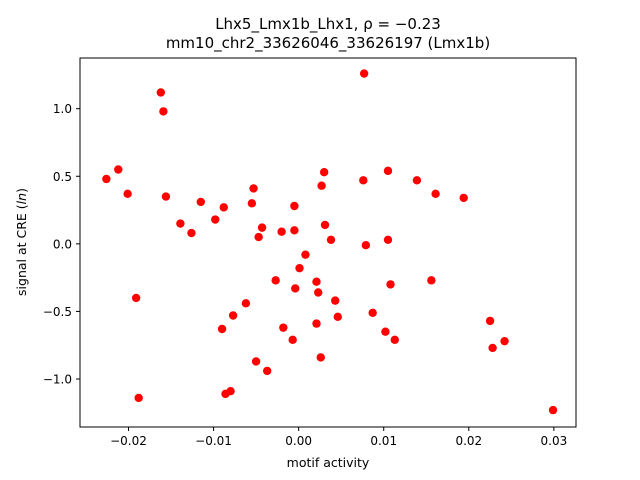 The width and height of the screenshot is (640, 480). What do you see at coordinates (328, 43) in the screenshot?
I see `chart-title-line2: mm10_chr2_33626046_33626197 (Lmx1b)` at bounding box center [328, 43].